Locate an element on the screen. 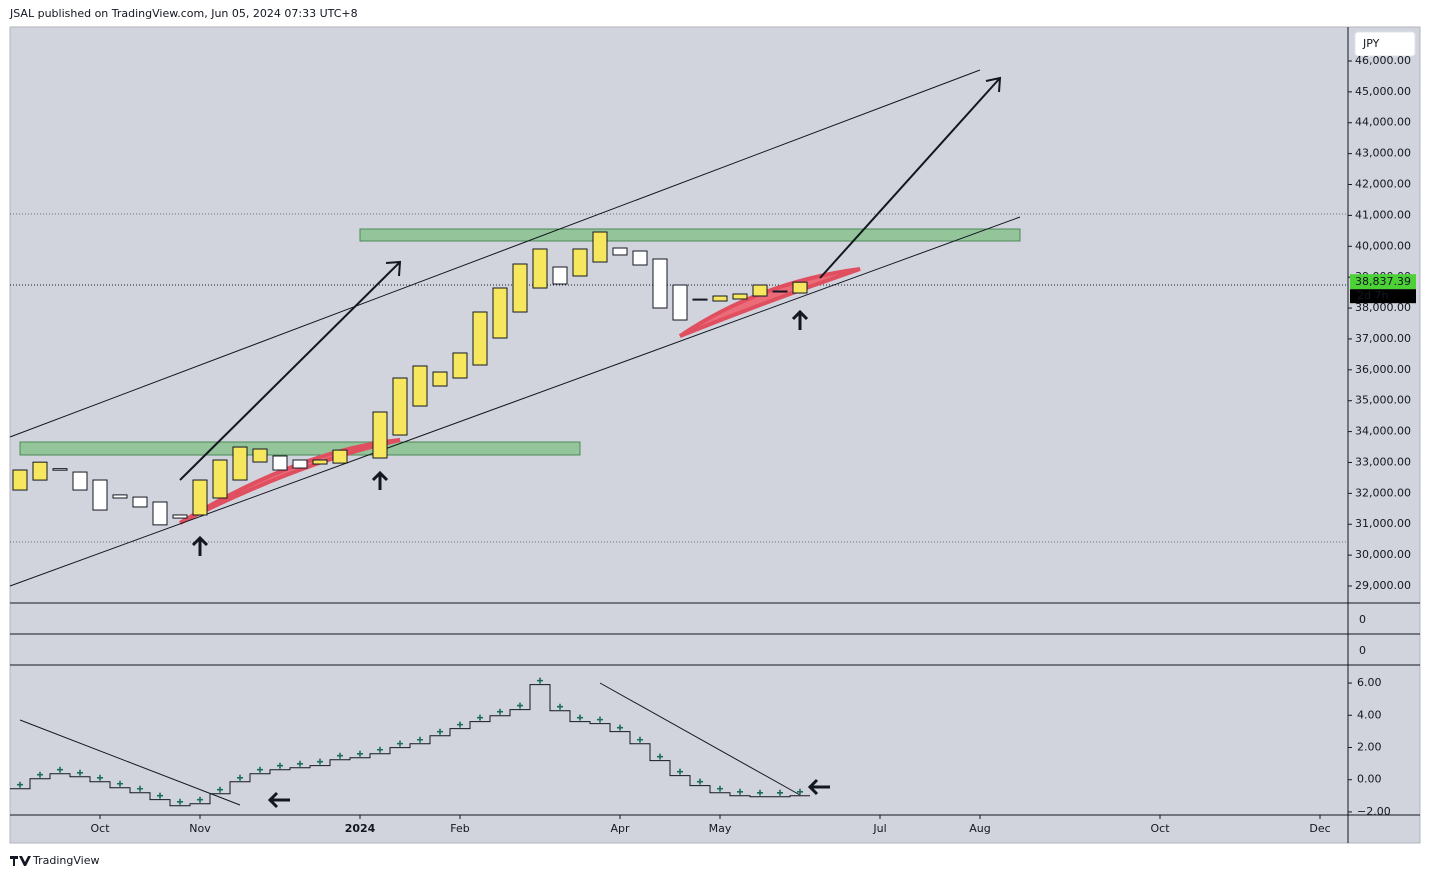 The image size is (1430, 879). y-tick-label: 34,000.00 is located at coordinates (1383, 431).